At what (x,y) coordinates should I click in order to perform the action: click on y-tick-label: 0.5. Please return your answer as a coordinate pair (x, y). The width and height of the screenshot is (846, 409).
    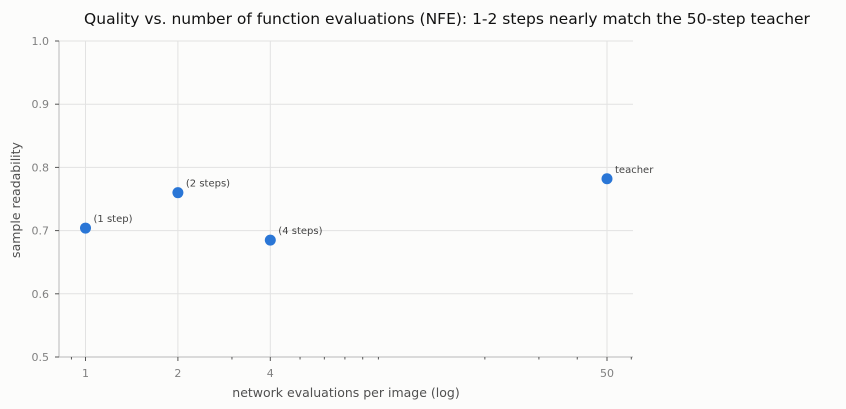
    Looking at the image, I should click on (41, 357).